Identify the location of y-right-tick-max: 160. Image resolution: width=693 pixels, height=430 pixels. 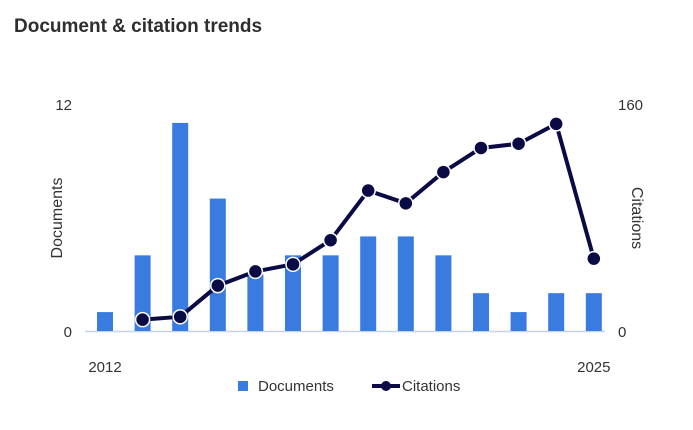
(630, 105).